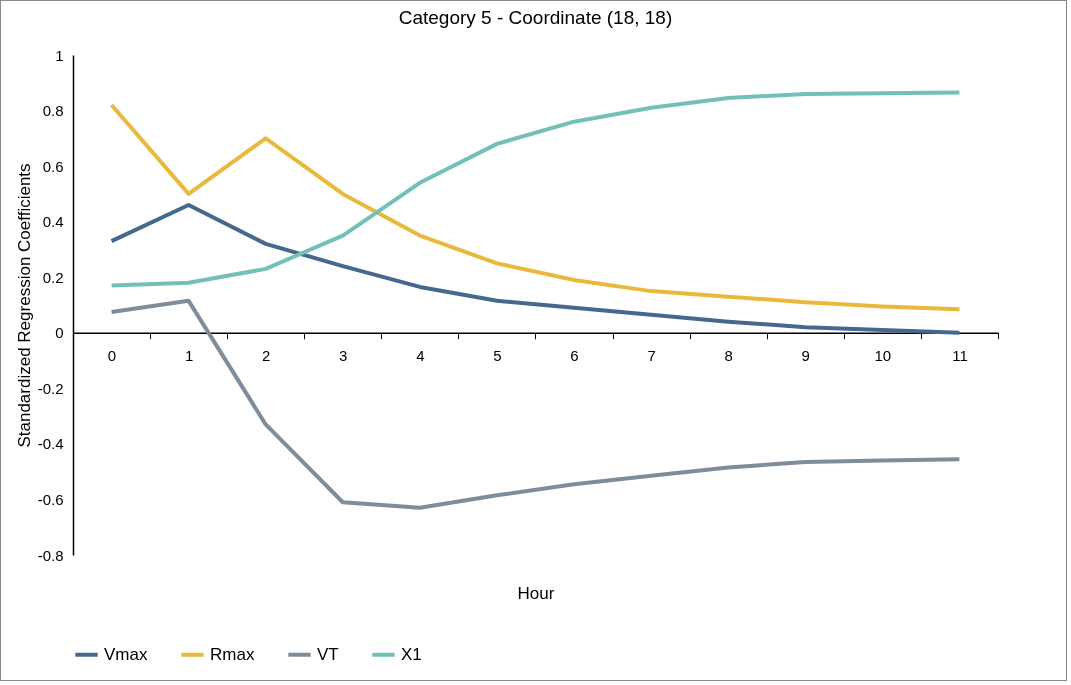 The image size is (1071, 685). Describe the element at coordinates (53, 166) in the screenshot. I see `y-tick-label: 0.6` at that location.